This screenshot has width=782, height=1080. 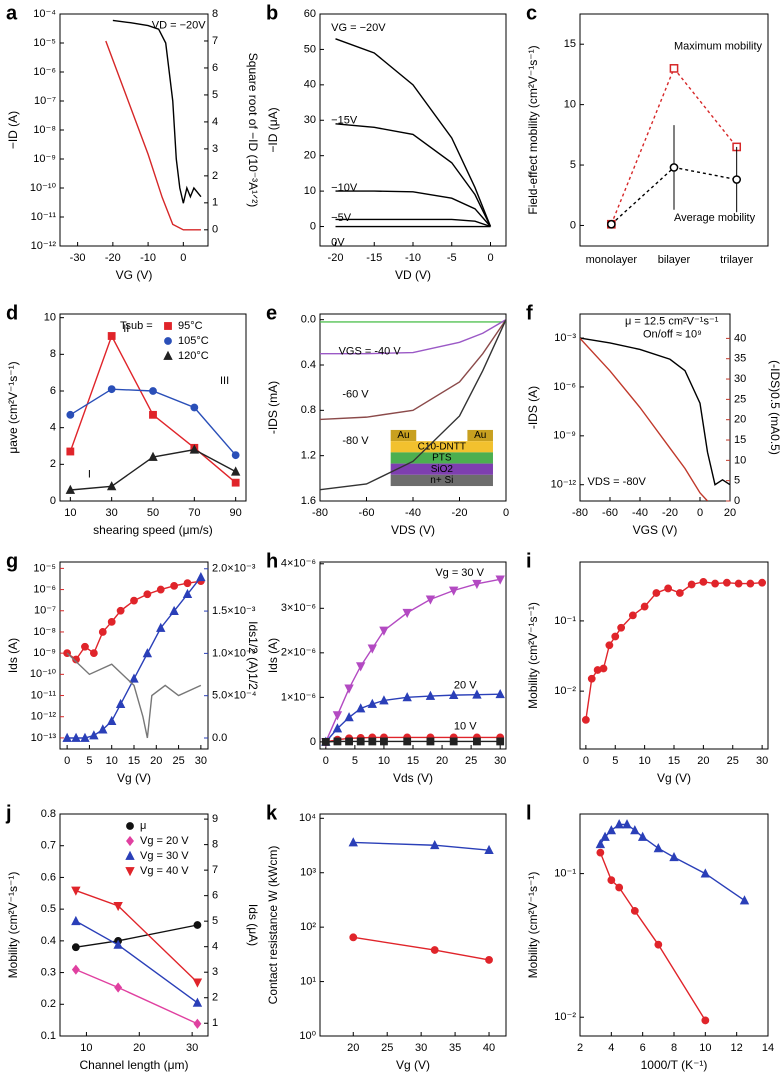 I want to click on y-tick-label: 10⁻², so click(x=565, y=691).